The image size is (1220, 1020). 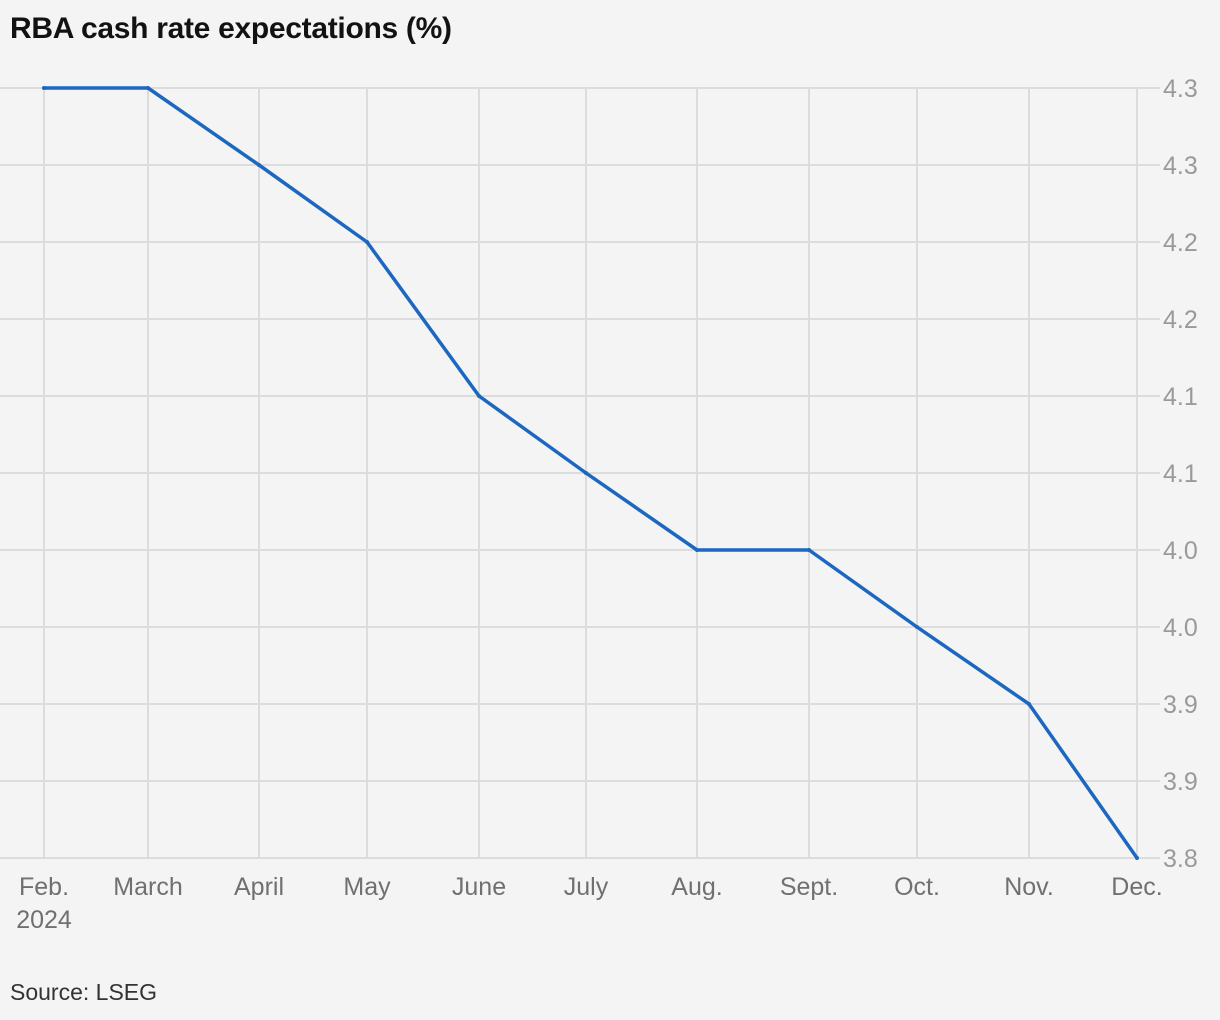 What do you see at coordinates (147, 887) in the screenshot?
I see `x-tick-label: March` at bounding box center [147, 887].